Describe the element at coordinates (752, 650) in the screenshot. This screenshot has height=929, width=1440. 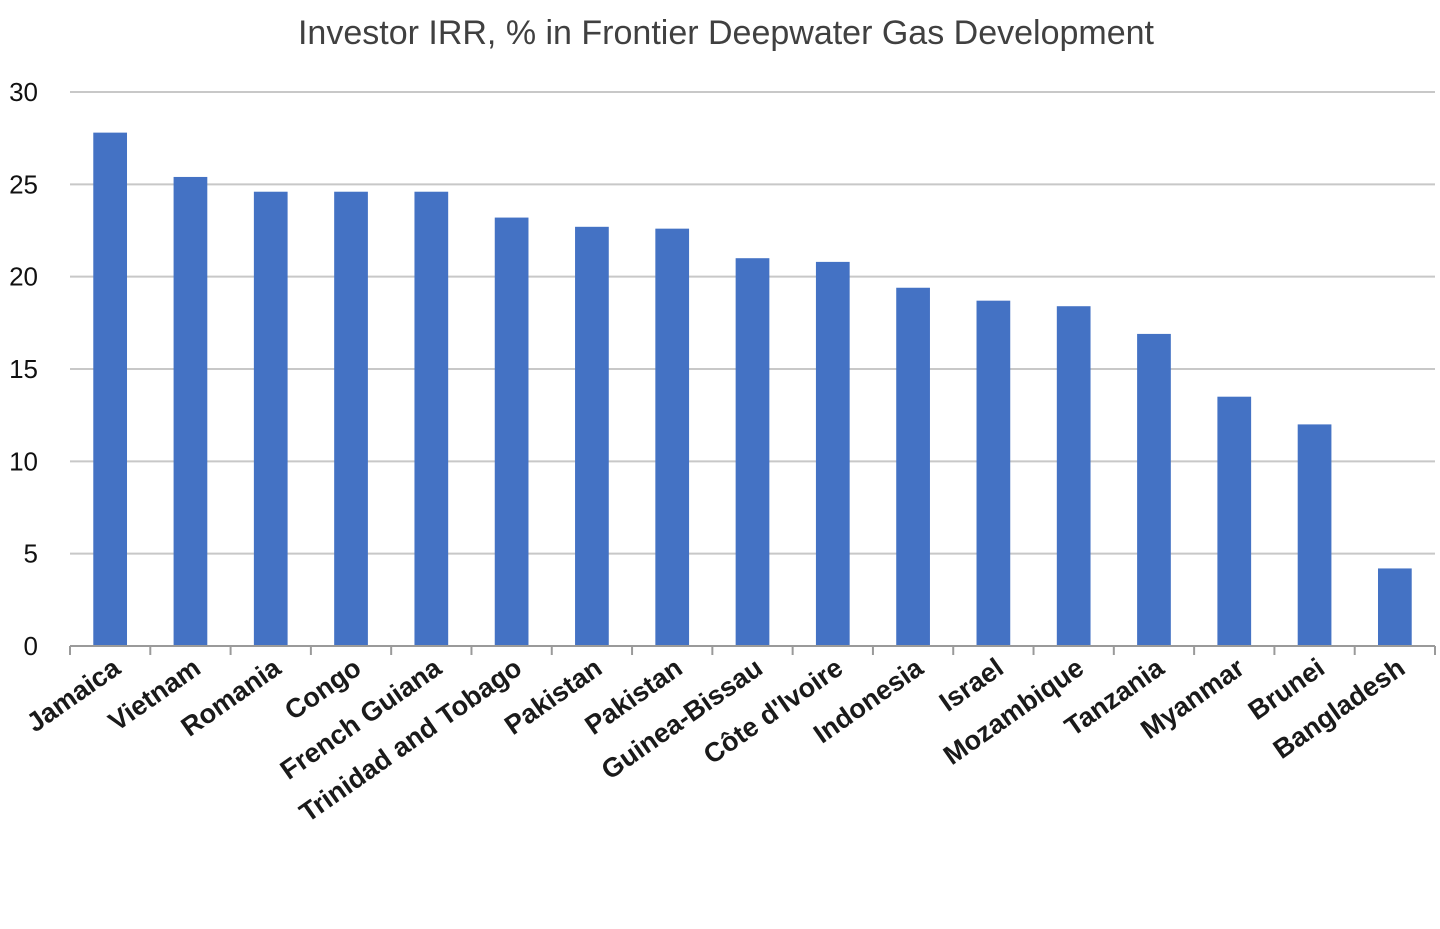
I see `x-axis` at that location.